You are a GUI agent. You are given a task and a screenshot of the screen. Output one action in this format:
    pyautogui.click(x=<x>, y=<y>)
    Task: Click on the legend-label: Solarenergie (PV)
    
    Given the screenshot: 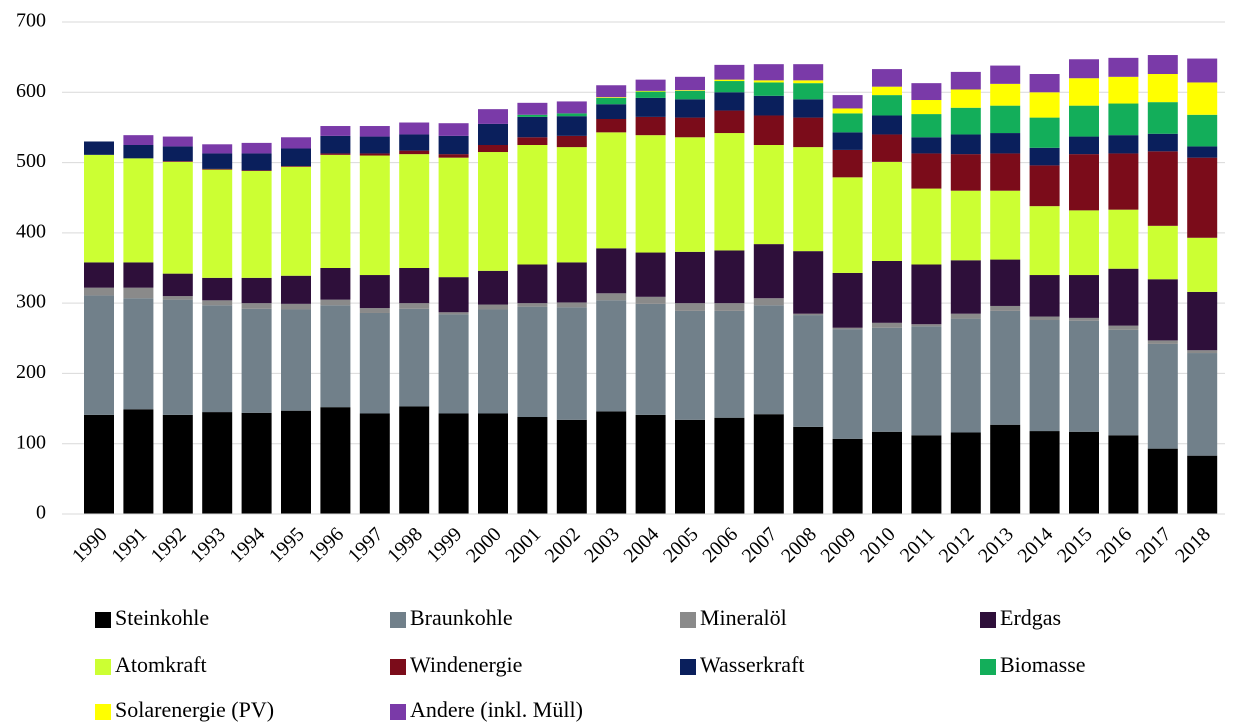 What is the action you would take?
    pyautogui.click(x=194, y=709)
    